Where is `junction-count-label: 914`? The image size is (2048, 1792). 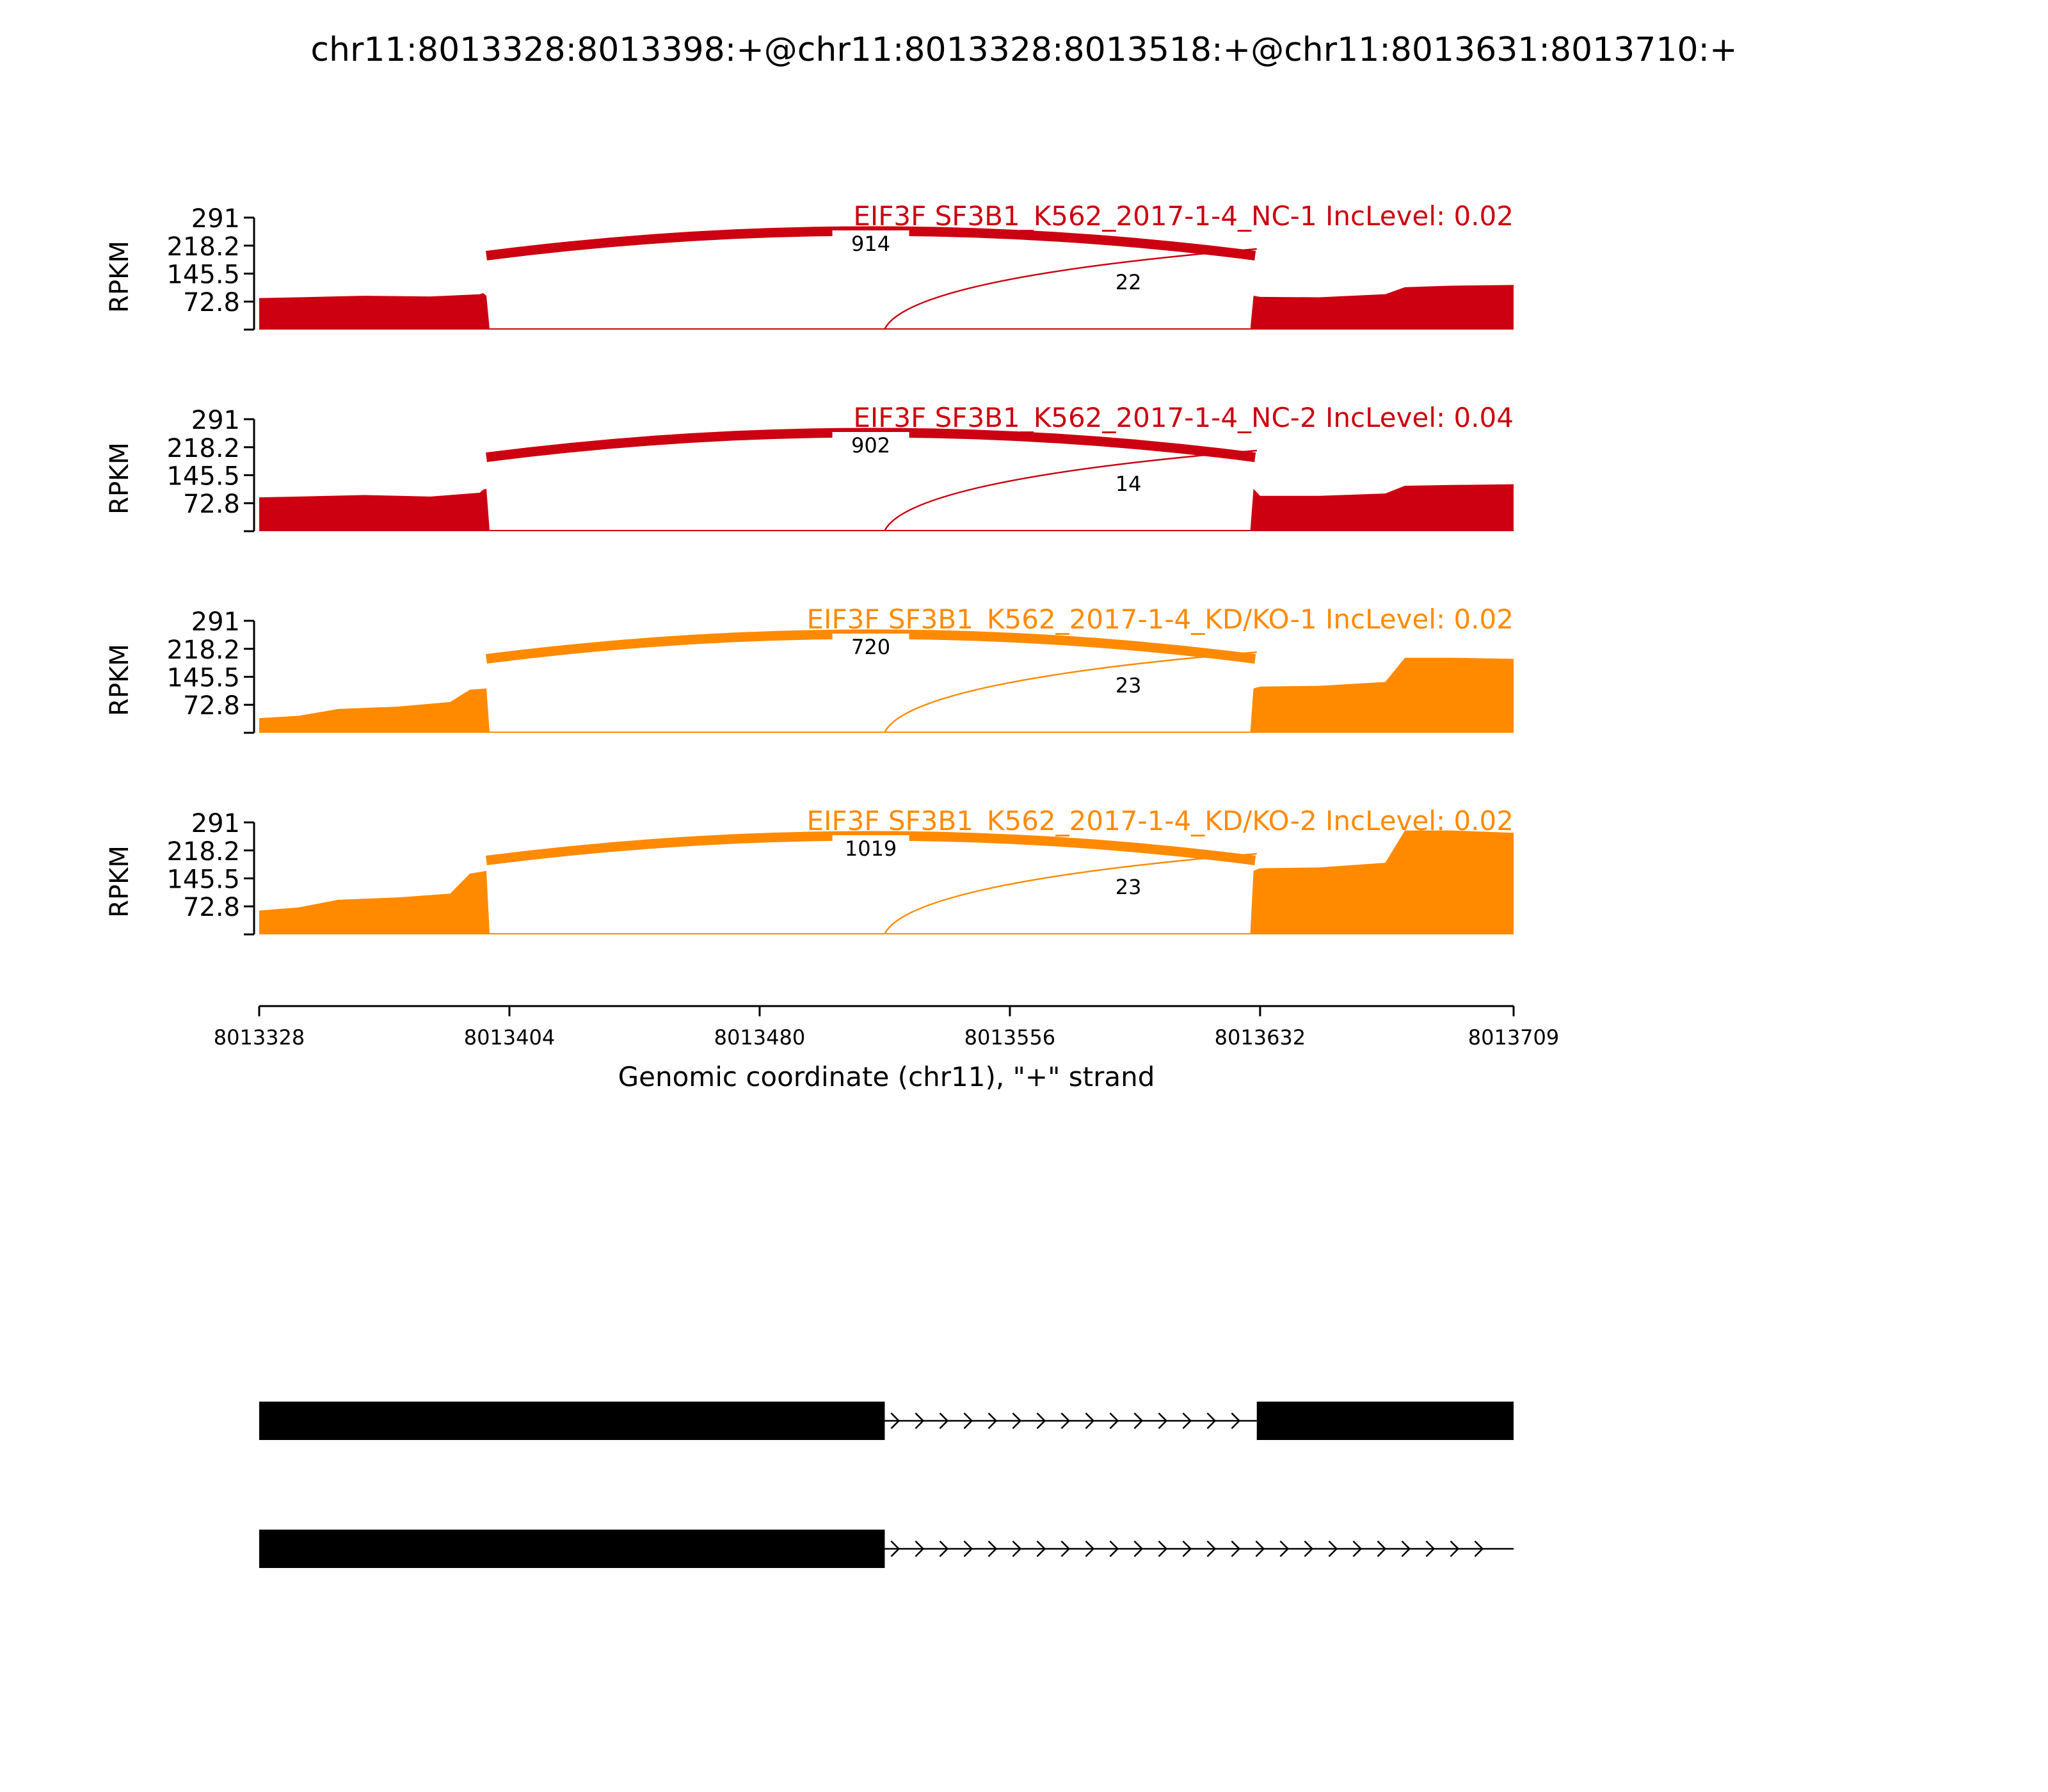
junction-count-label: 914 is located at coordinates (870, 244).